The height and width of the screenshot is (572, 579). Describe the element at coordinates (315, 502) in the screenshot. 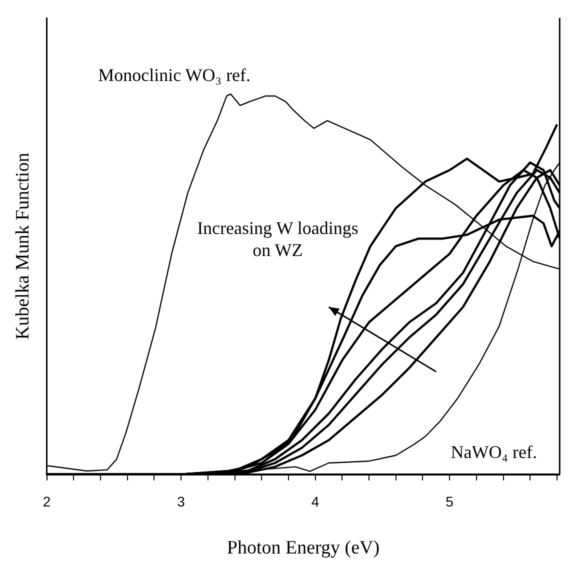

I see `x-tick-label: 4` at that location.